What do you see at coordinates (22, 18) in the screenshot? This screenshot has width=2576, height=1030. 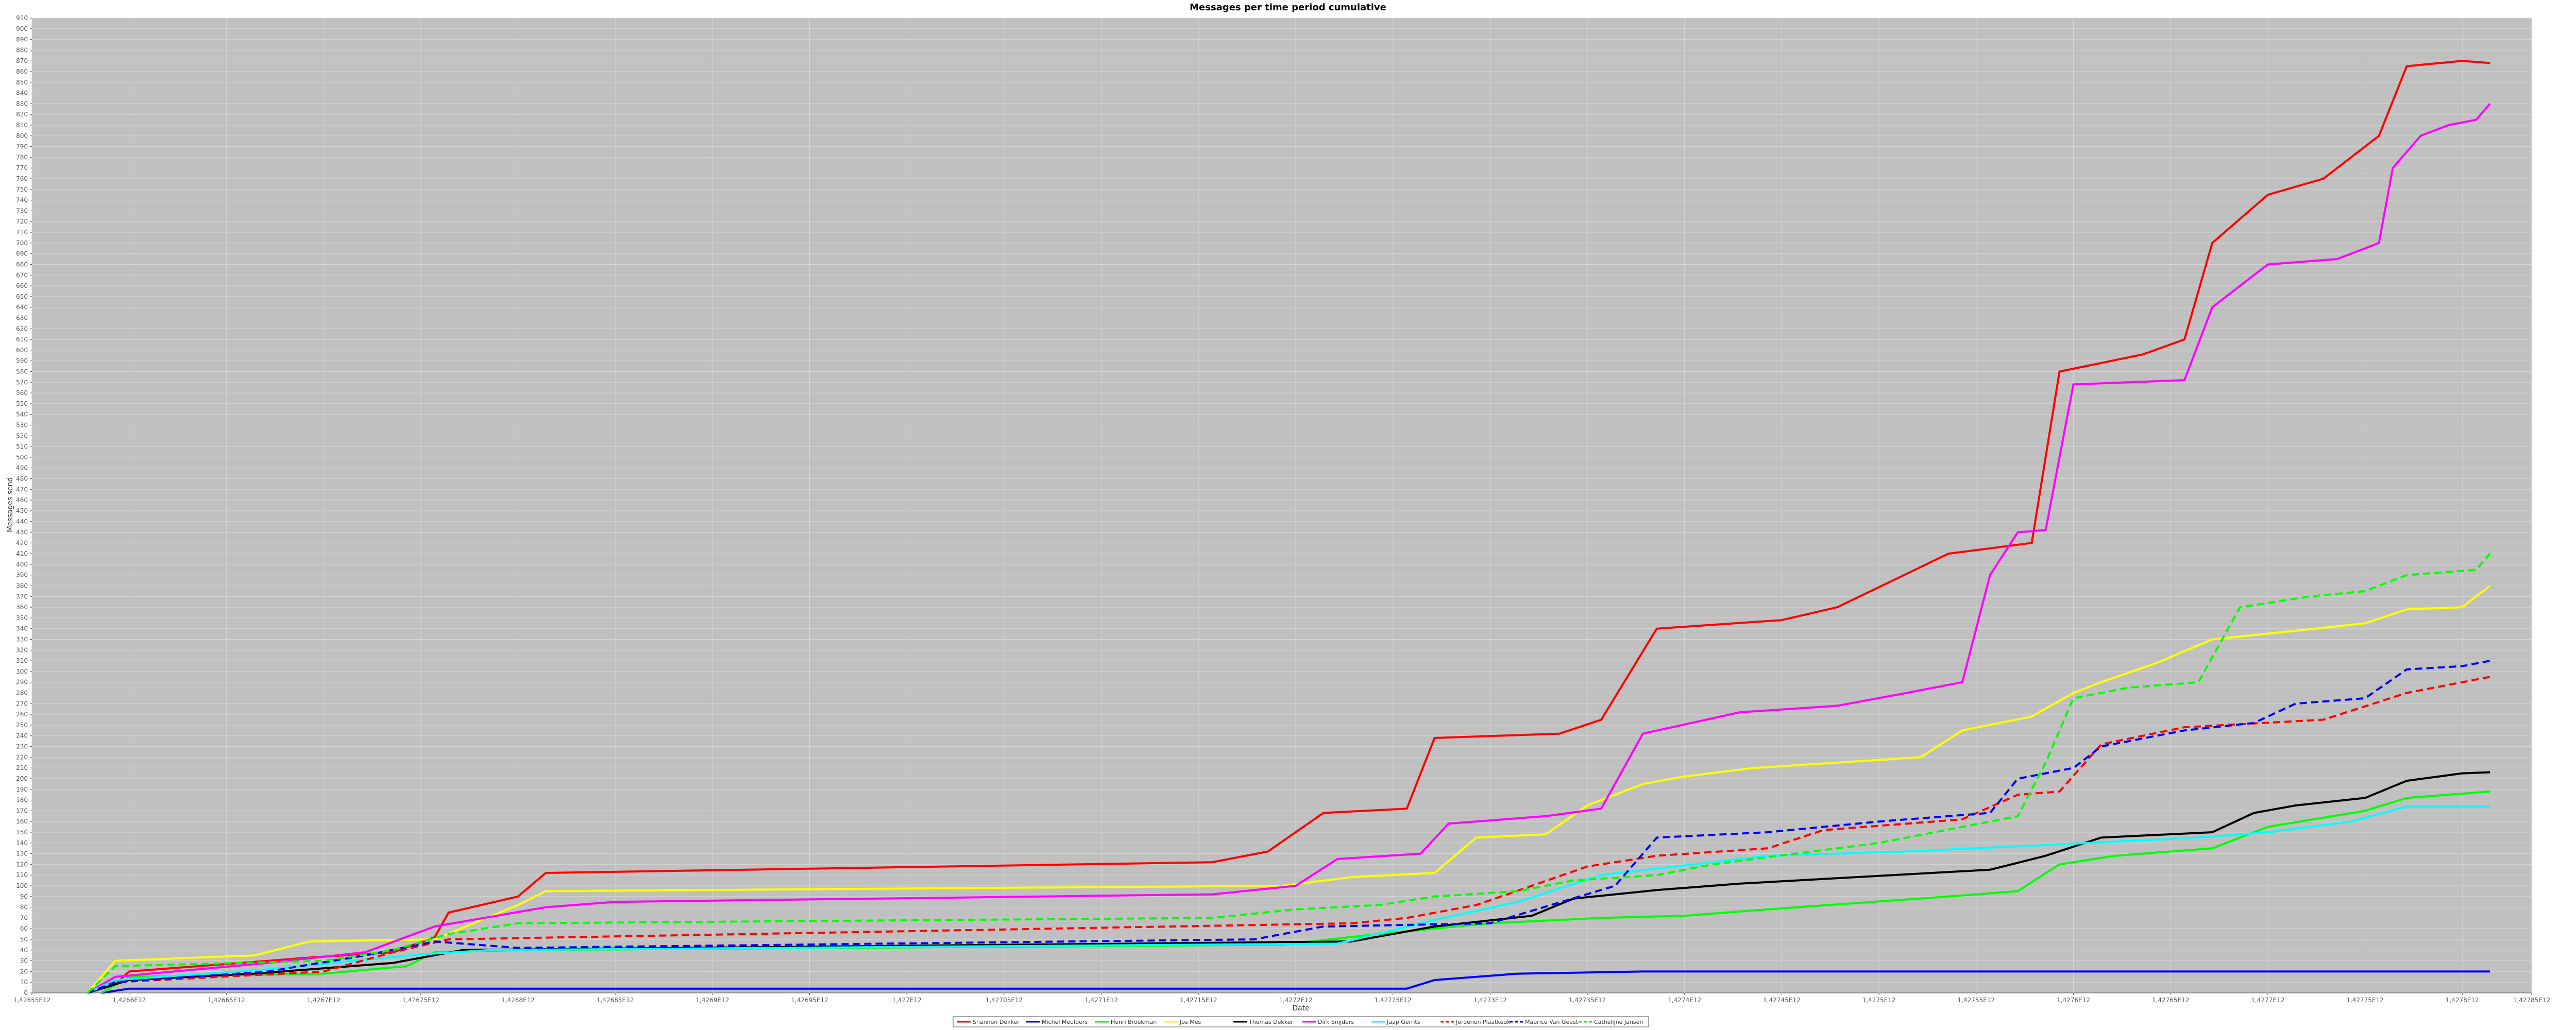 I see `y-tick-label: 910` at bounding box center [22, 18].